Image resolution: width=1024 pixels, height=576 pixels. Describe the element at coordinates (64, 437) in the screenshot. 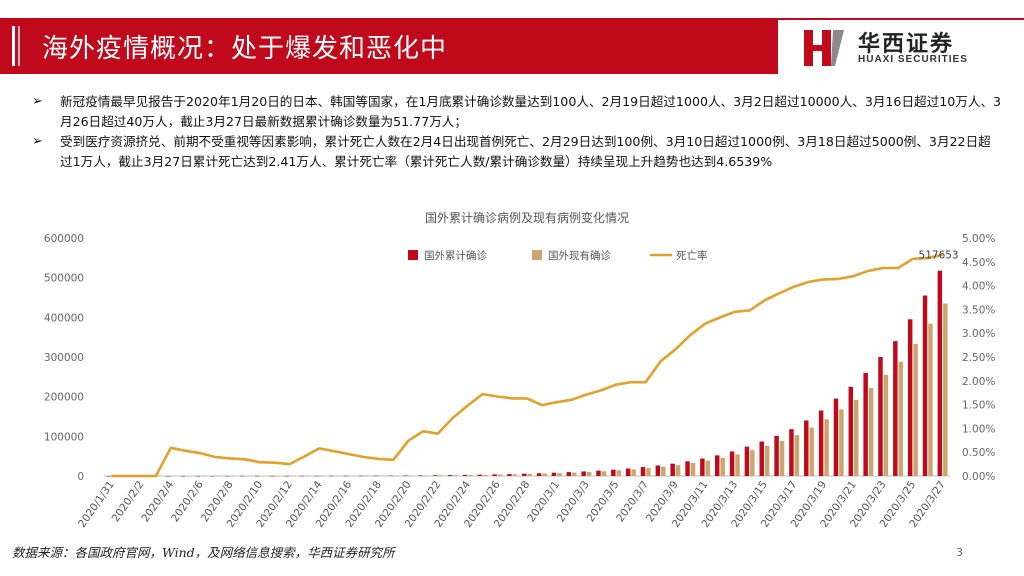

I see `left-axis-tick-label: 100000` at that location.